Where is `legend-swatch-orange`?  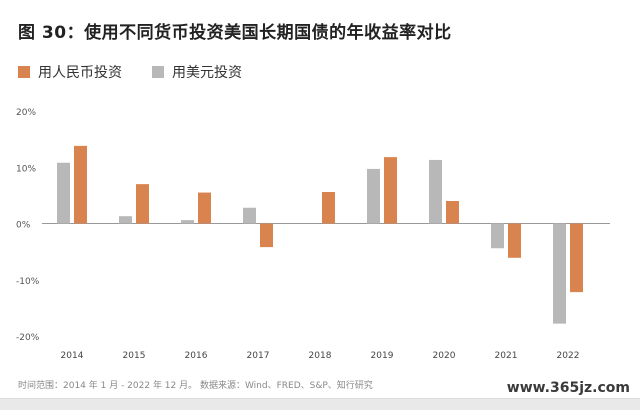 legend-swatch-orange is located at coordinates (24, 72).